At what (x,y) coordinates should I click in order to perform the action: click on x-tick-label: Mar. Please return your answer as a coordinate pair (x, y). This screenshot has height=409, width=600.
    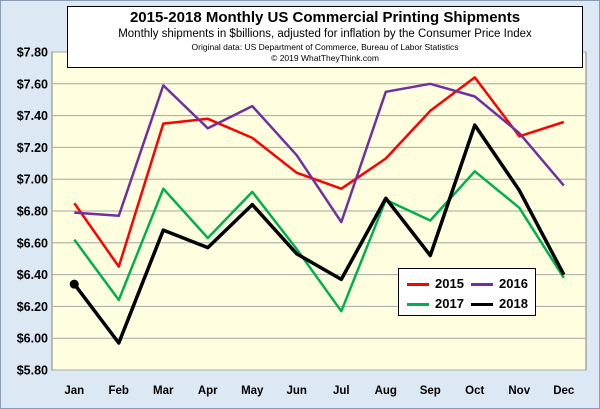
    Looking at the image, I should click on (163, 391).